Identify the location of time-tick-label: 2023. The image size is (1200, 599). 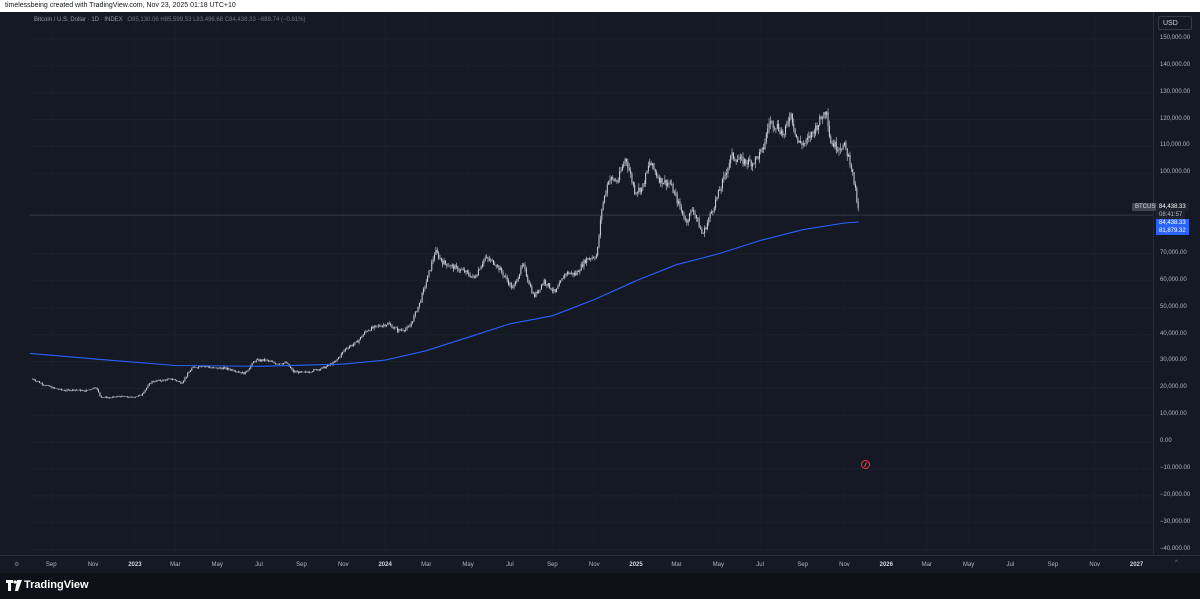
(135, 565).